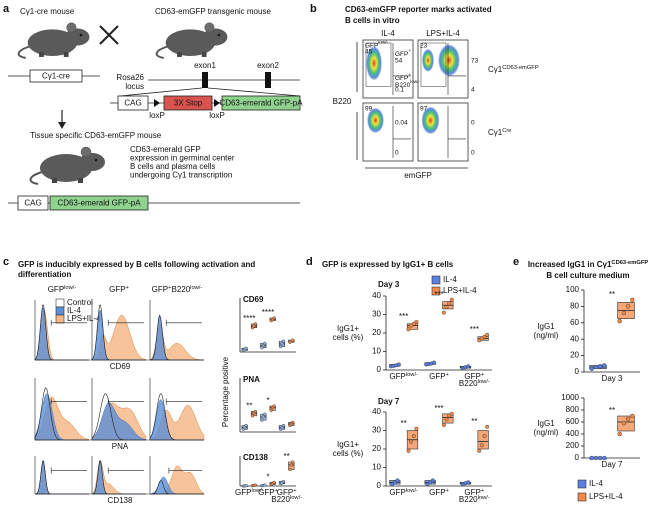  Describe the element at coordinates (377, 44) in the screenshot. I see `gate-label: GFPlow/-` at that location.